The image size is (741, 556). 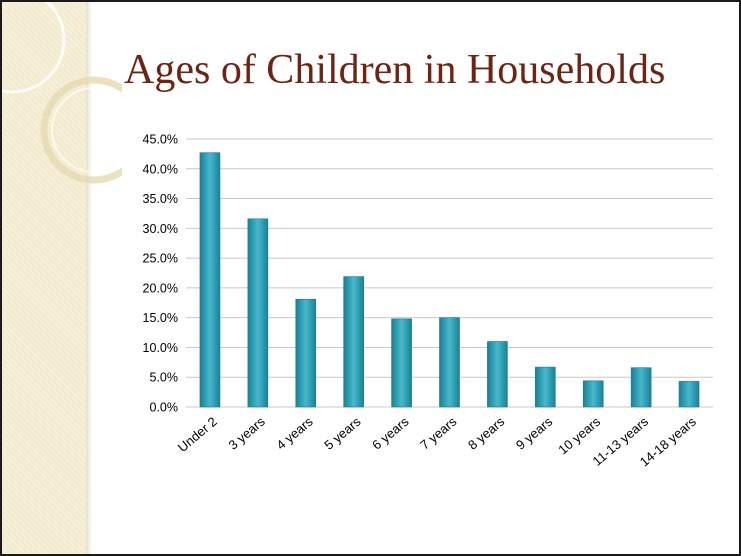 I want to click on x-category-label: Under 2, so click(x=197, y=434).